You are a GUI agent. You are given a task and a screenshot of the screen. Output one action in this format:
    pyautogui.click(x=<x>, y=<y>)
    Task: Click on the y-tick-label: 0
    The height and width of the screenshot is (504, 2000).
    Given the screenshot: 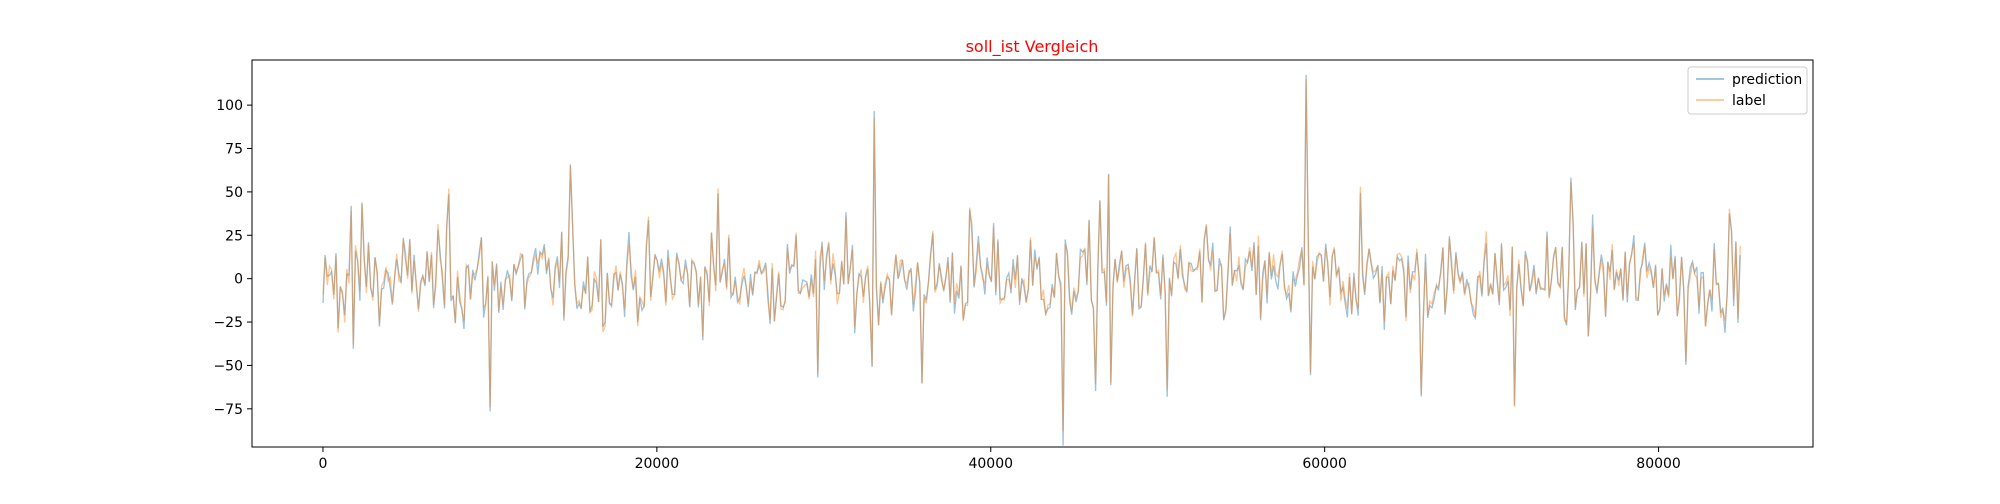 What is the action you would take?
    pyautogui.click(x=238, y=280)
    